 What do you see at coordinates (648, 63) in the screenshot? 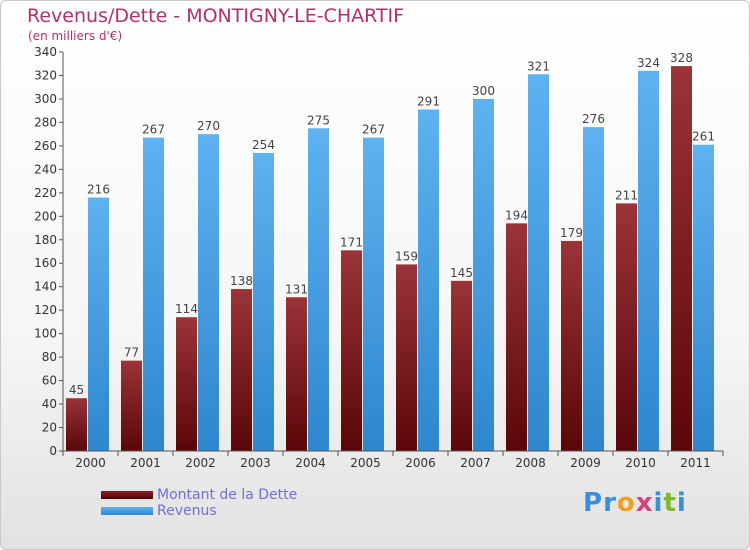
I see `data-label-revenus: 324` at bounding box center [648, 63].